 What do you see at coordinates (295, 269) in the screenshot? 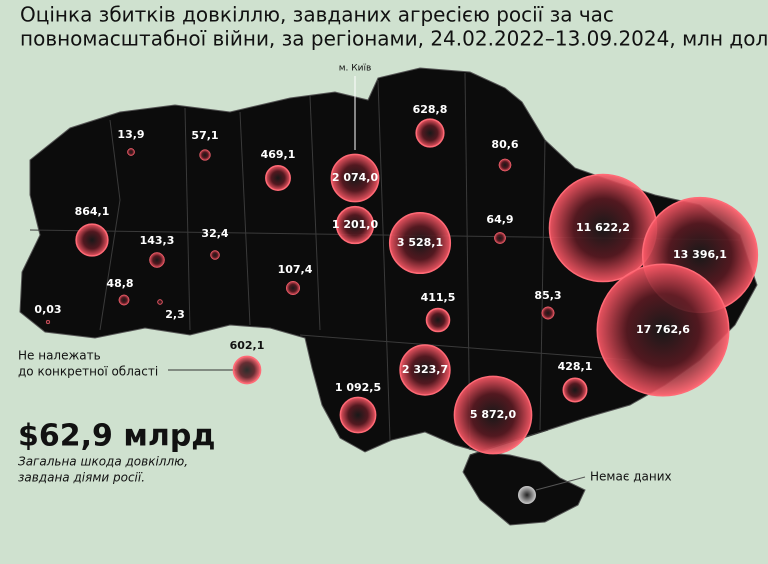
I see `bubble-label: 107,4` at bounding box center [295, 269].